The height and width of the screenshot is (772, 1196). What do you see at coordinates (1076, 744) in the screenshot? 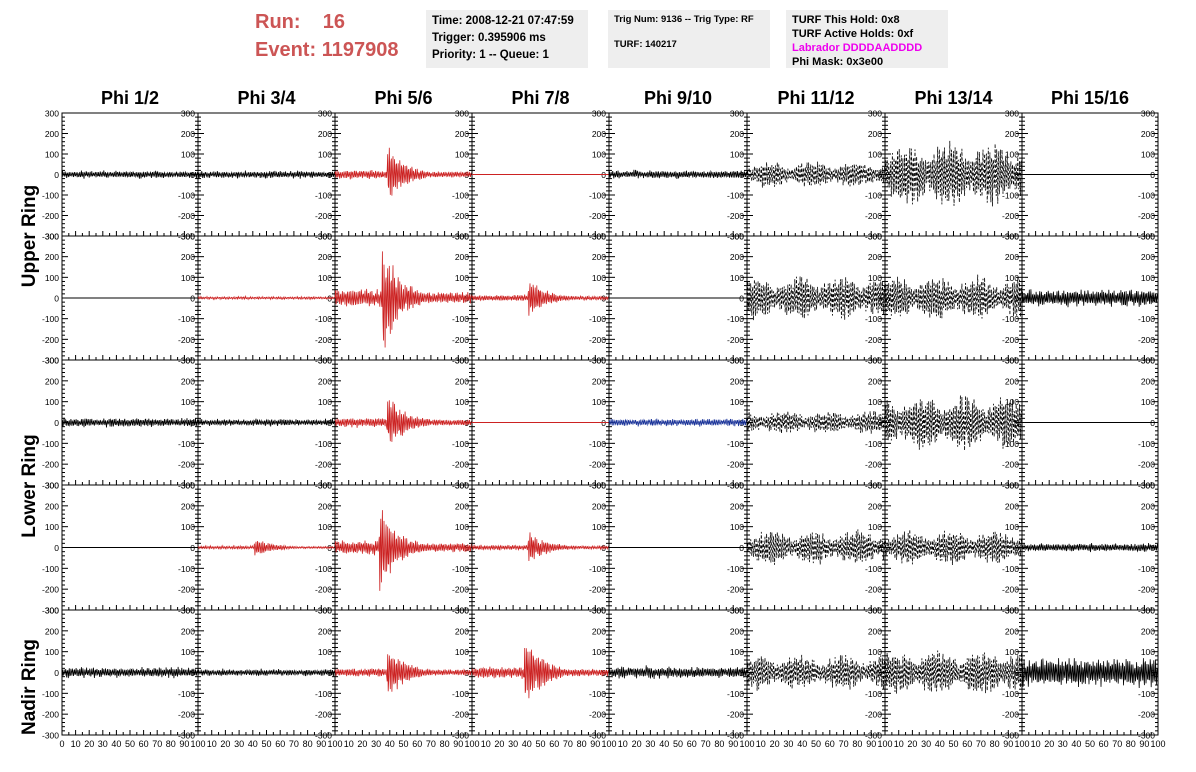
I see `x-tick-label: 40` at bounding box center [1076, 744].